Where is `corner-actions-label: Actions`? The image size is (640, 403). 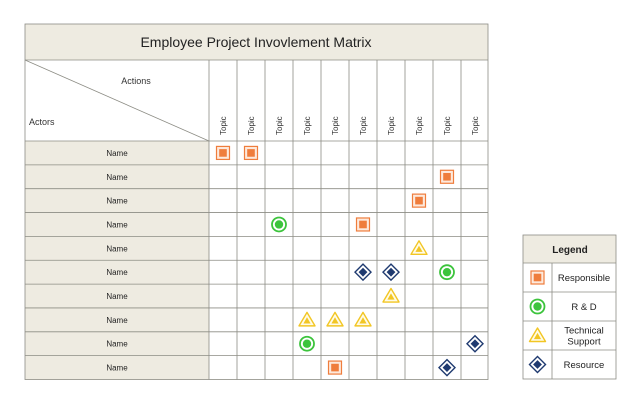
corner-actions-label: Actions is located at coordinates (136, 81).